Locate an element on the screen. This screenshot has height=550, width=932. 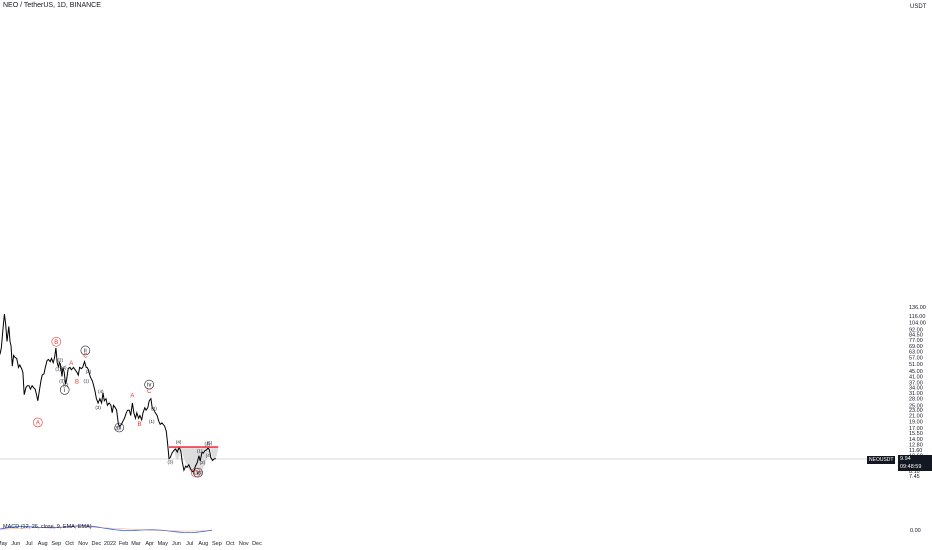
wave-label-text: i is located at coordinates (64, 391).